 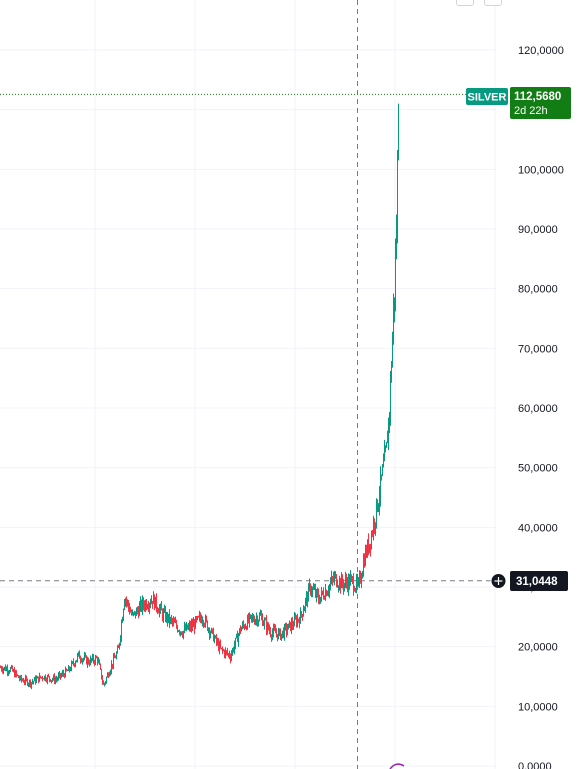 What do you see at coordinates (535, 765) in the screenshot?
I see `y-tick-label: 0,0000` at bounding box center [535, 765].